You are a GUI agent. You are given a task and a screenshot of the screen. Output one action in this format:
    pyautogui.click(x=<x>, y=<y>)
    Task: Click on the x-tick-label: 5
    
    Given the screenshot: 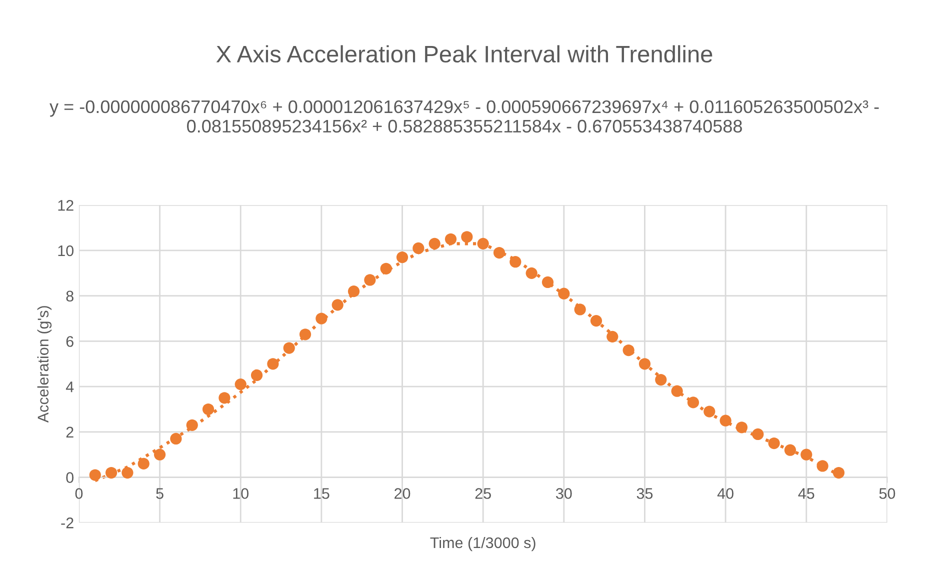 What is the action you would take?
    pyautogui.click(x=160, y=493)
    